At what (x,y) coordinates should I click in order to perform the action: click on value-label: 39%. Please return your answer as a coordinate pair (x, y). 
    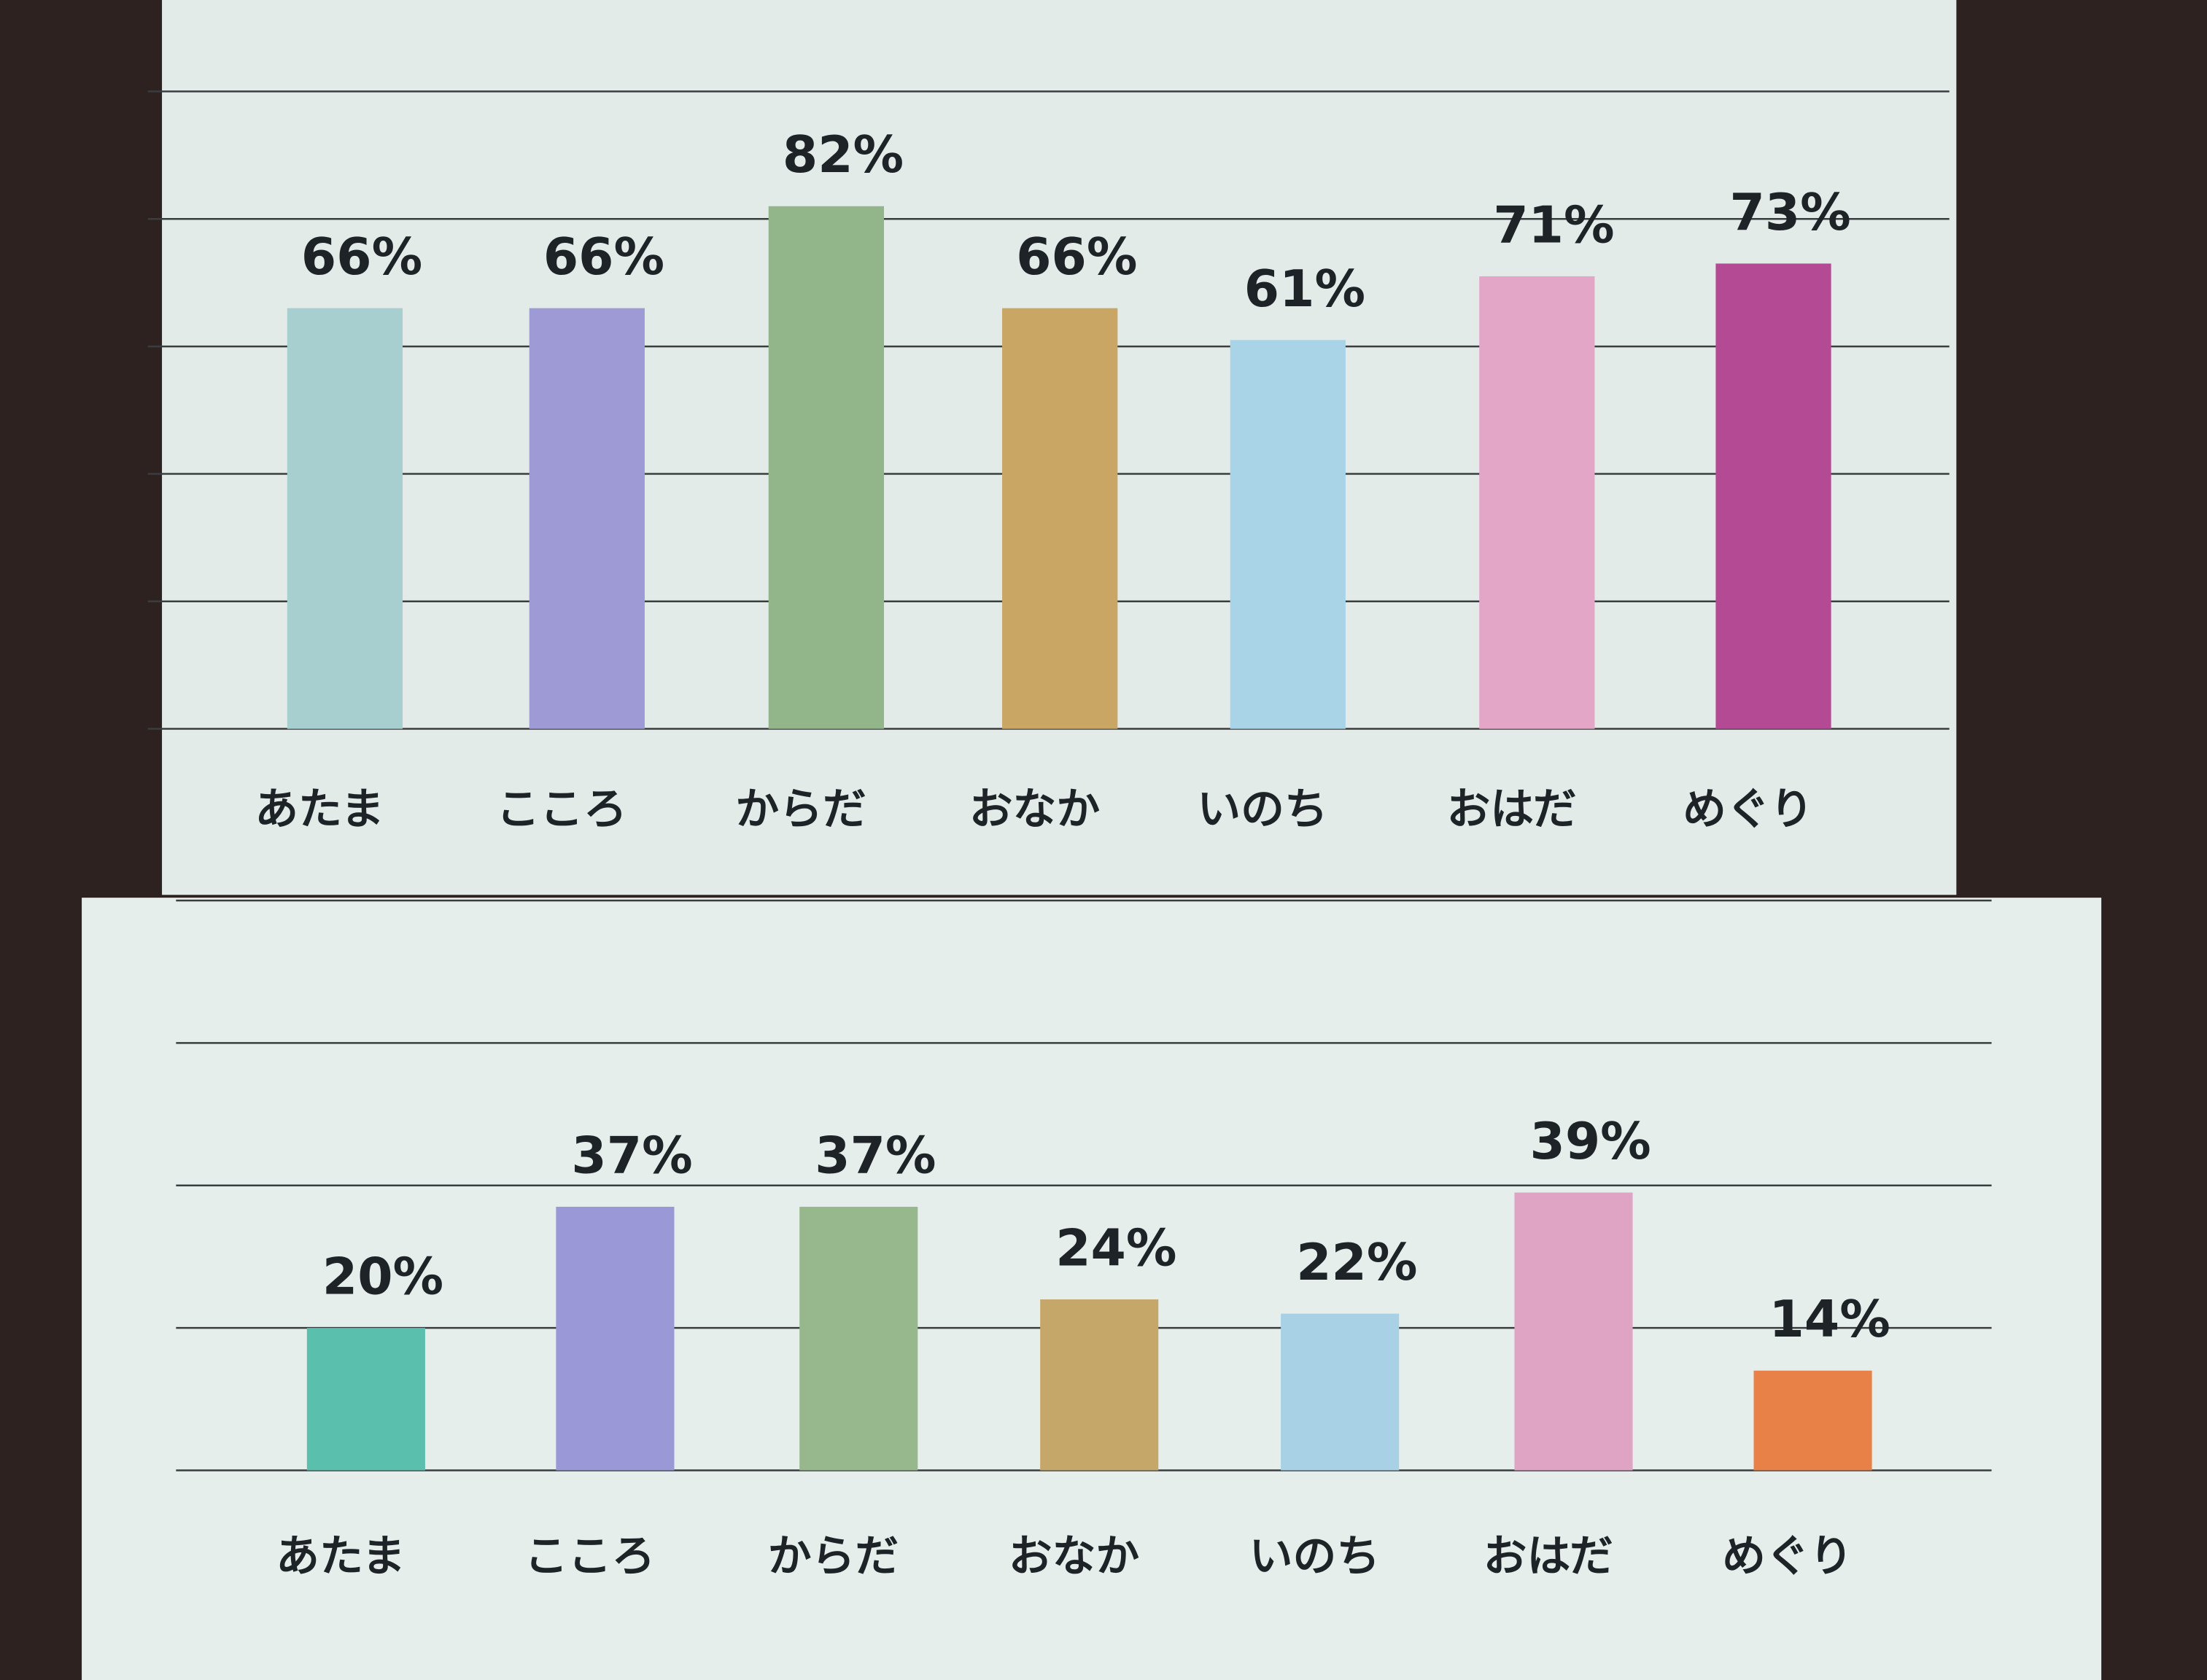
    Looking at the image, I should click on (1590, 1142).